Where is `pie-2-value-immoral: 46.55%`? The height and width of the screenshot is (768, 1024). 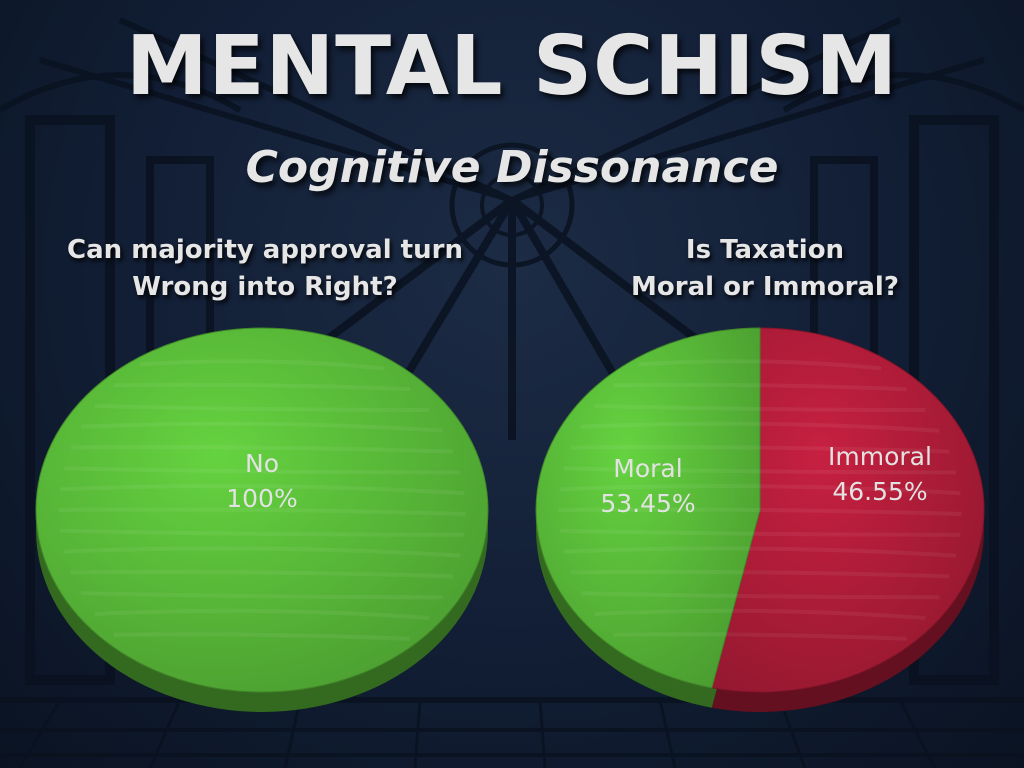 pie-2-value-immoral: 46.55% is located at coordinates (879, 491).